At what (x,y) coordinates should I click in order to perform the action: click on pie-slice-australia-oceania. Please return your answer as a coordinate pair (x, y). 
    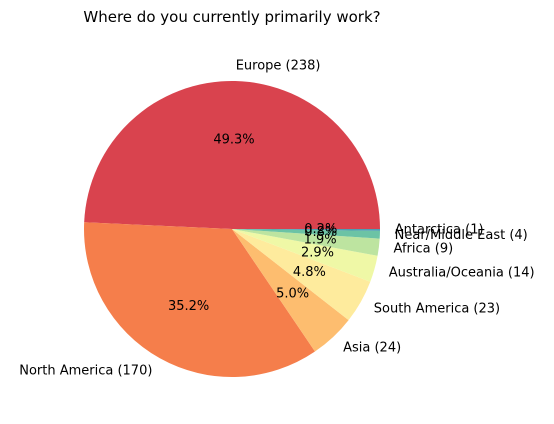
    Looking at the image, I should click on (305, 255).